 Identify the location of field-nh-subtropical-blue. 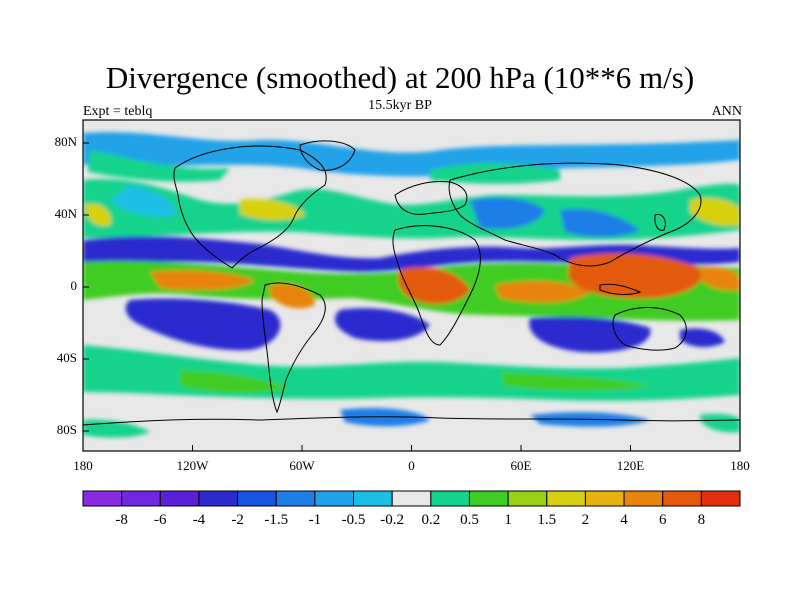
(411, 254).